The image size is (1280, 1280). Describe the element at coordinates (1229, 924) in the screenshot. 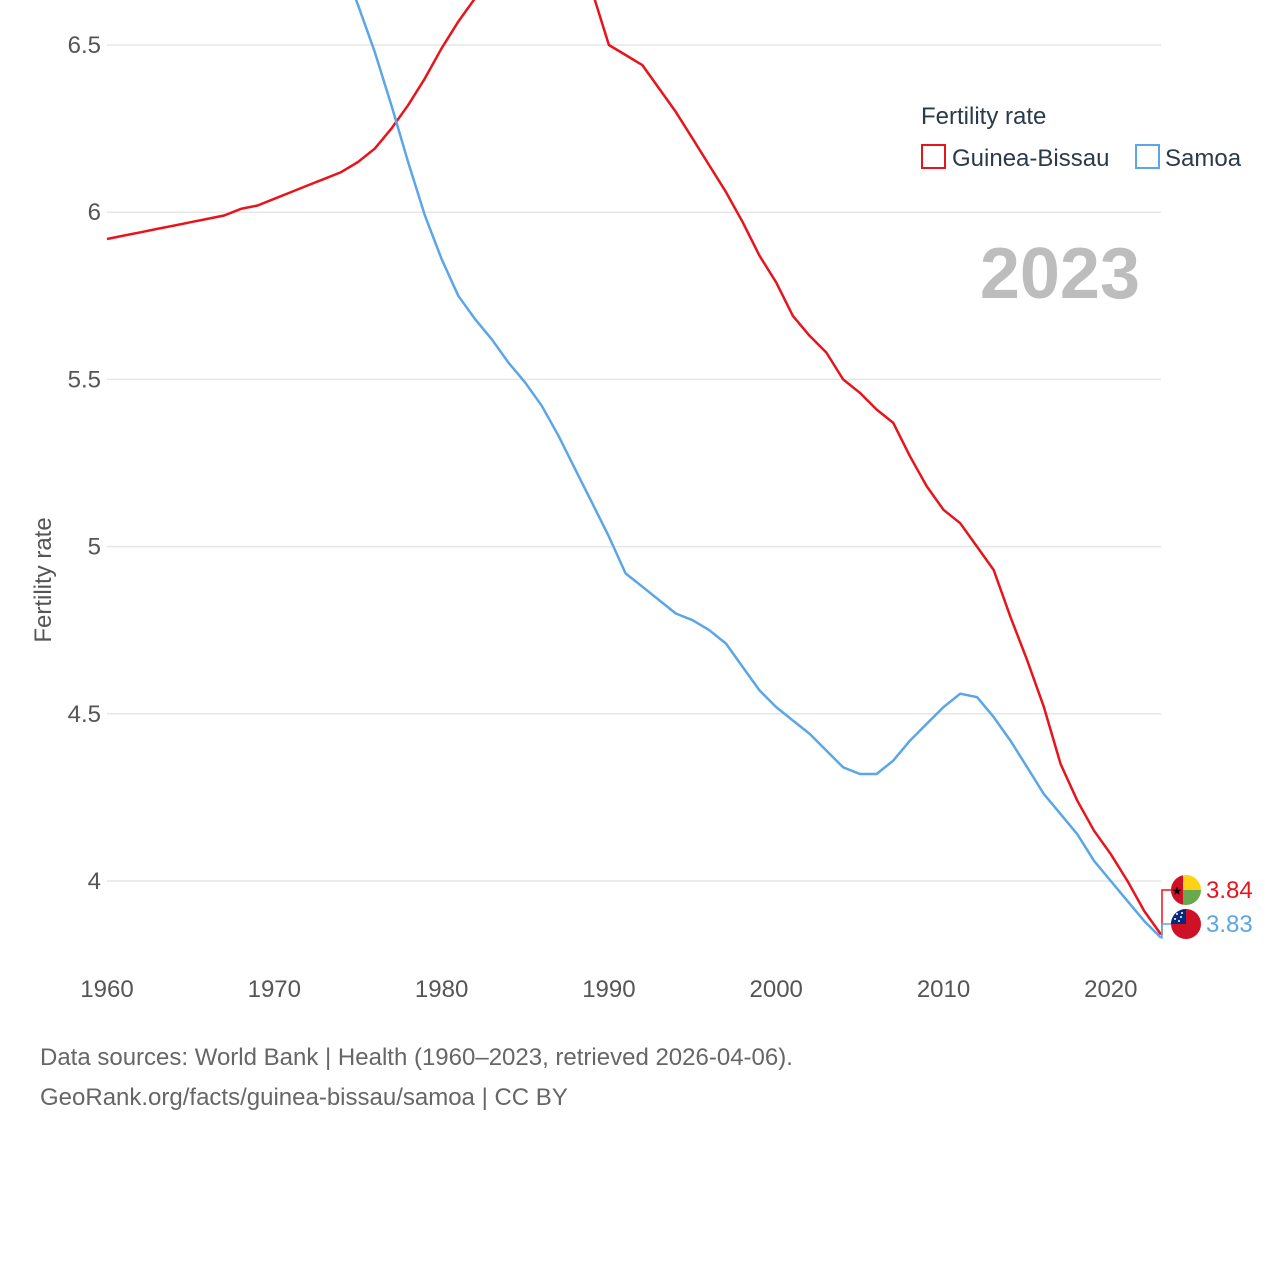

I see `end-value-samoa: 3.83` at that location.